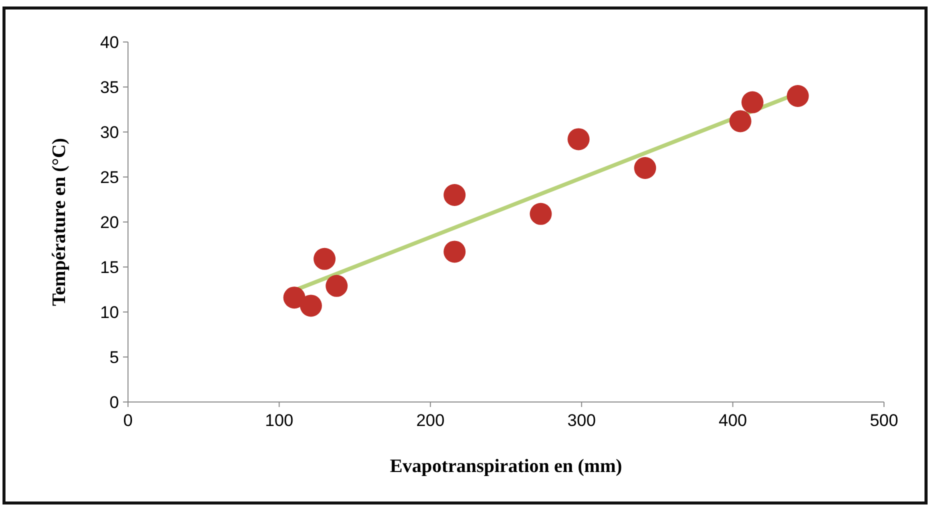 The height and width of the screenshot is (507, 928). I want to click on x-tick-label: 0, so click(128, 420).